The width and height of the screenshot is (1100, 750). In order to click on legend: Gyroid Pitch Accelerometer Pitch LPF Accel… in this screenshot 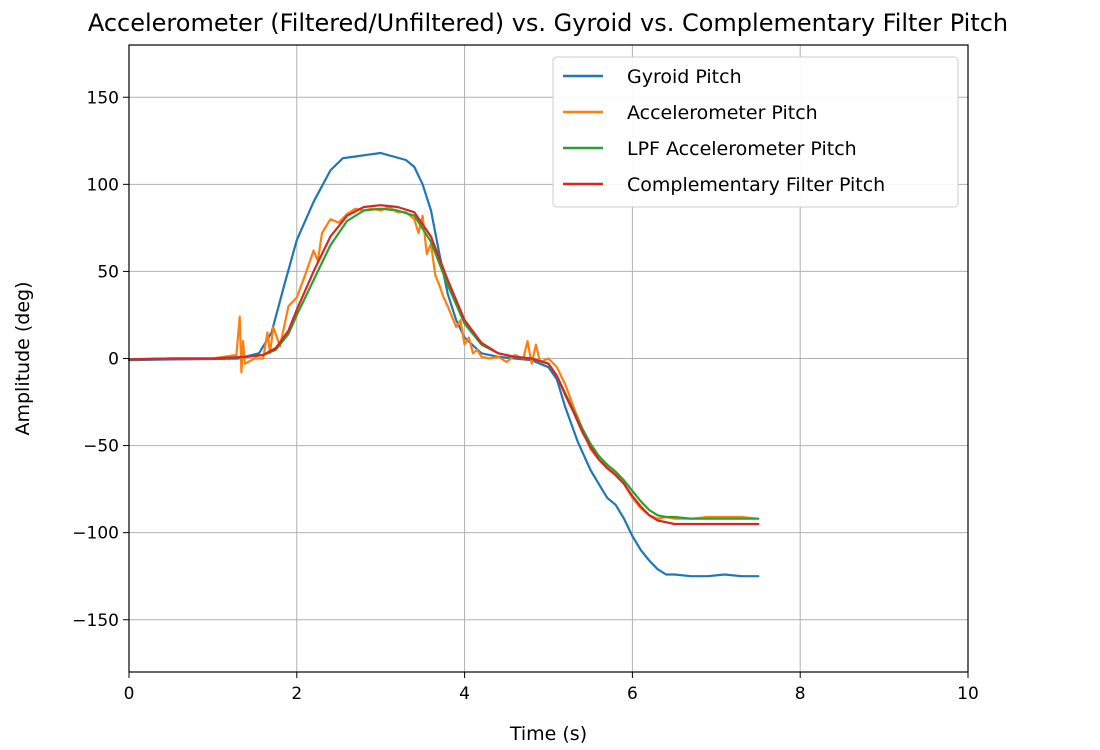, I will do `click(755, 132)`.